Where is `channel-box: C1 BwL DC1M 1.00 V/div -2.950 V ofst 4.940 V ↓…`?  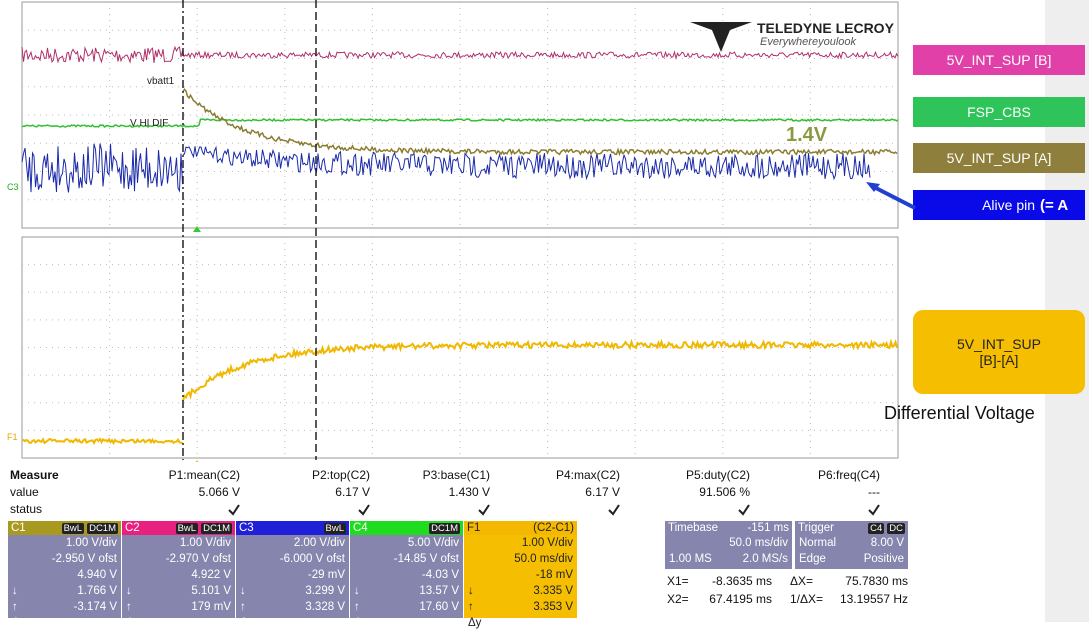 channel-box: C1 BwL DC1M 1.00 V/div -2.950 V ofst 4.940 V ↓… is located at coordinates (64, 575).